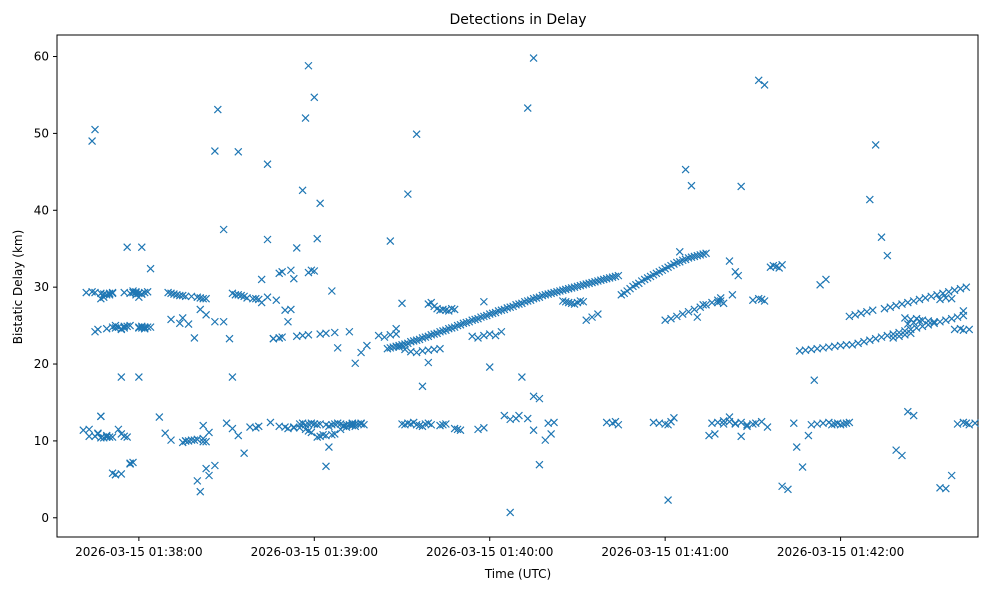  What do you see at coordinates (517, 20) in the screenshot?
I see `chart-title: Detections in Delay` at bounding box center [517, 20].